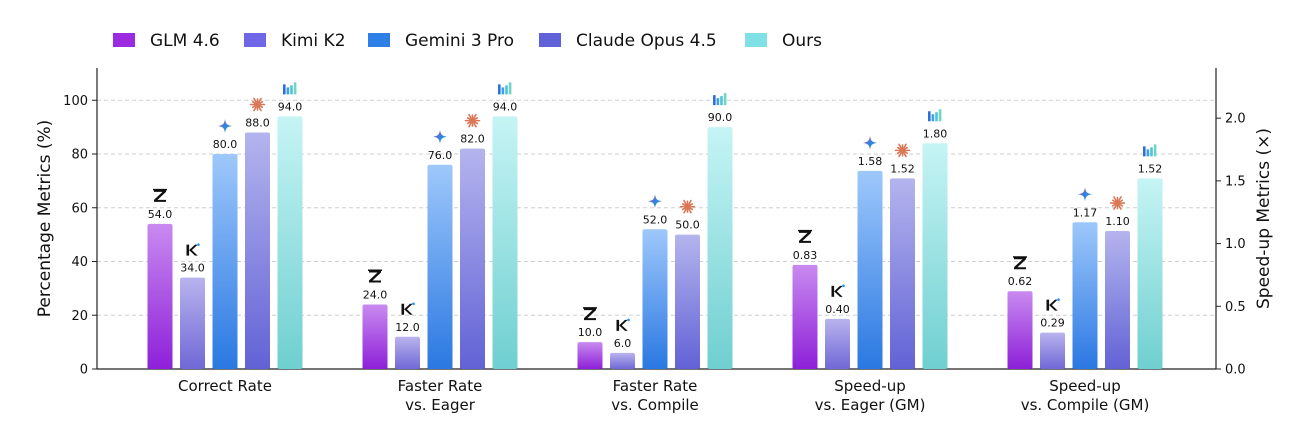  What do you see at coordinates (407, 327) in the screenshot?
I see `value-label-kimi-k2-1: 12.0` at bounding box center [407, 327].